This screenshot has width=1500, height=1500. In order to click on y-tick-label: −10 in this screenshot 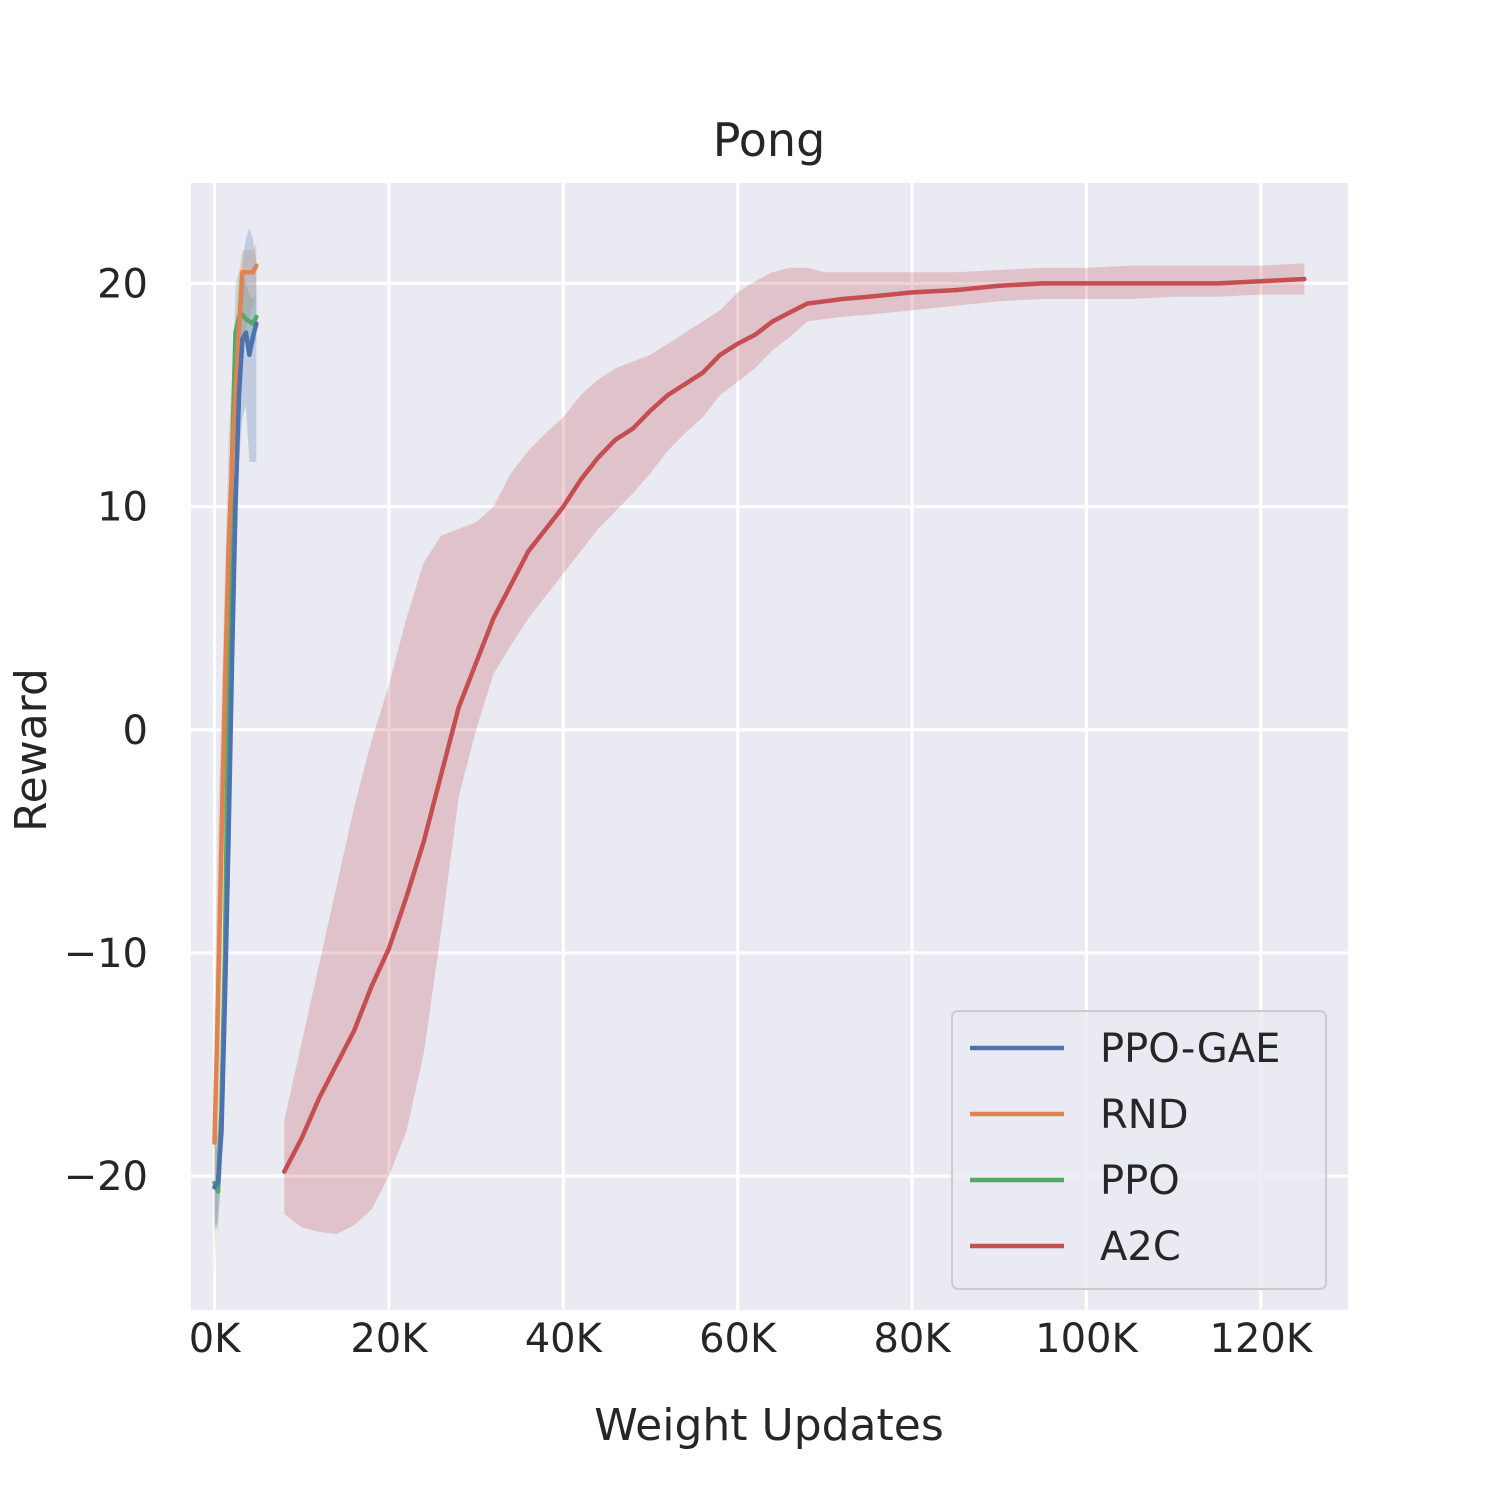, I will do `click(106, 954)`.